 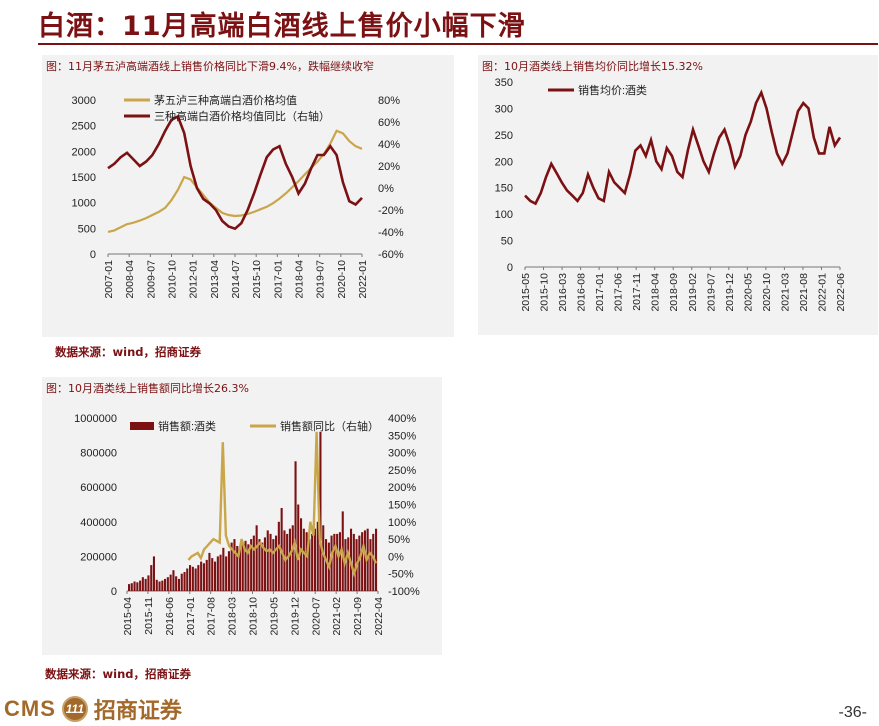 I want to click on chart1-title: 图：11月茅五泸高端酒线上销售价格同比下滑9.4%，跌幅继续收窄, so click(x=210, y=66).